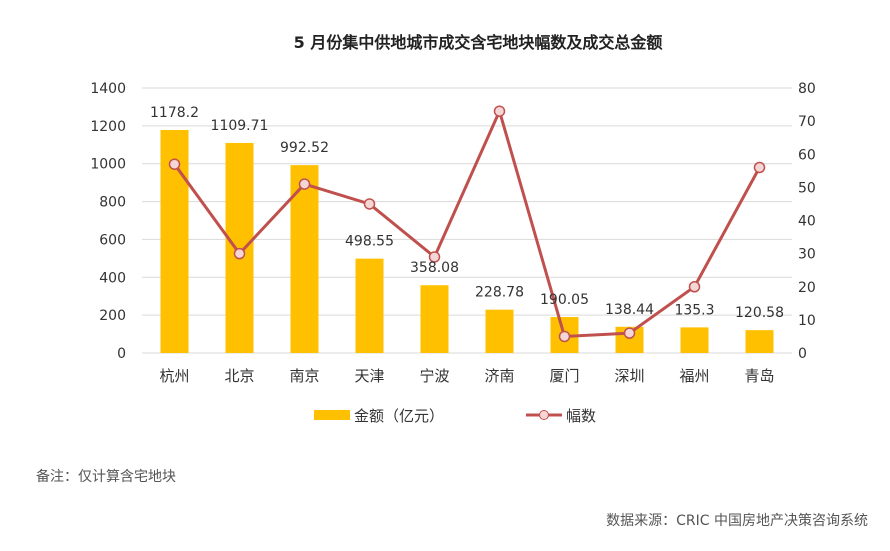 The height and width of the screenshot is (551, 890). I want to click on y2-tick-label: 70, so click(807, 122).